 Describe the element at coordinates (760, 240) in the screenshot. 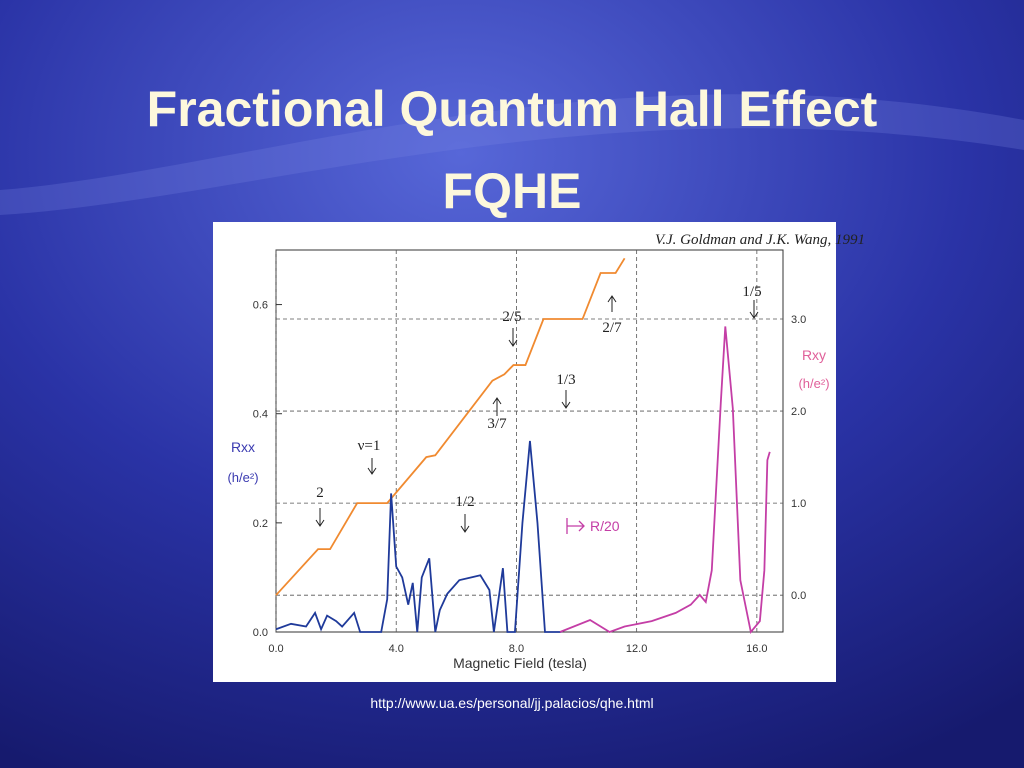

I see `annotation: V.J. Goldman and J.K. Wang, 1991` at that location.